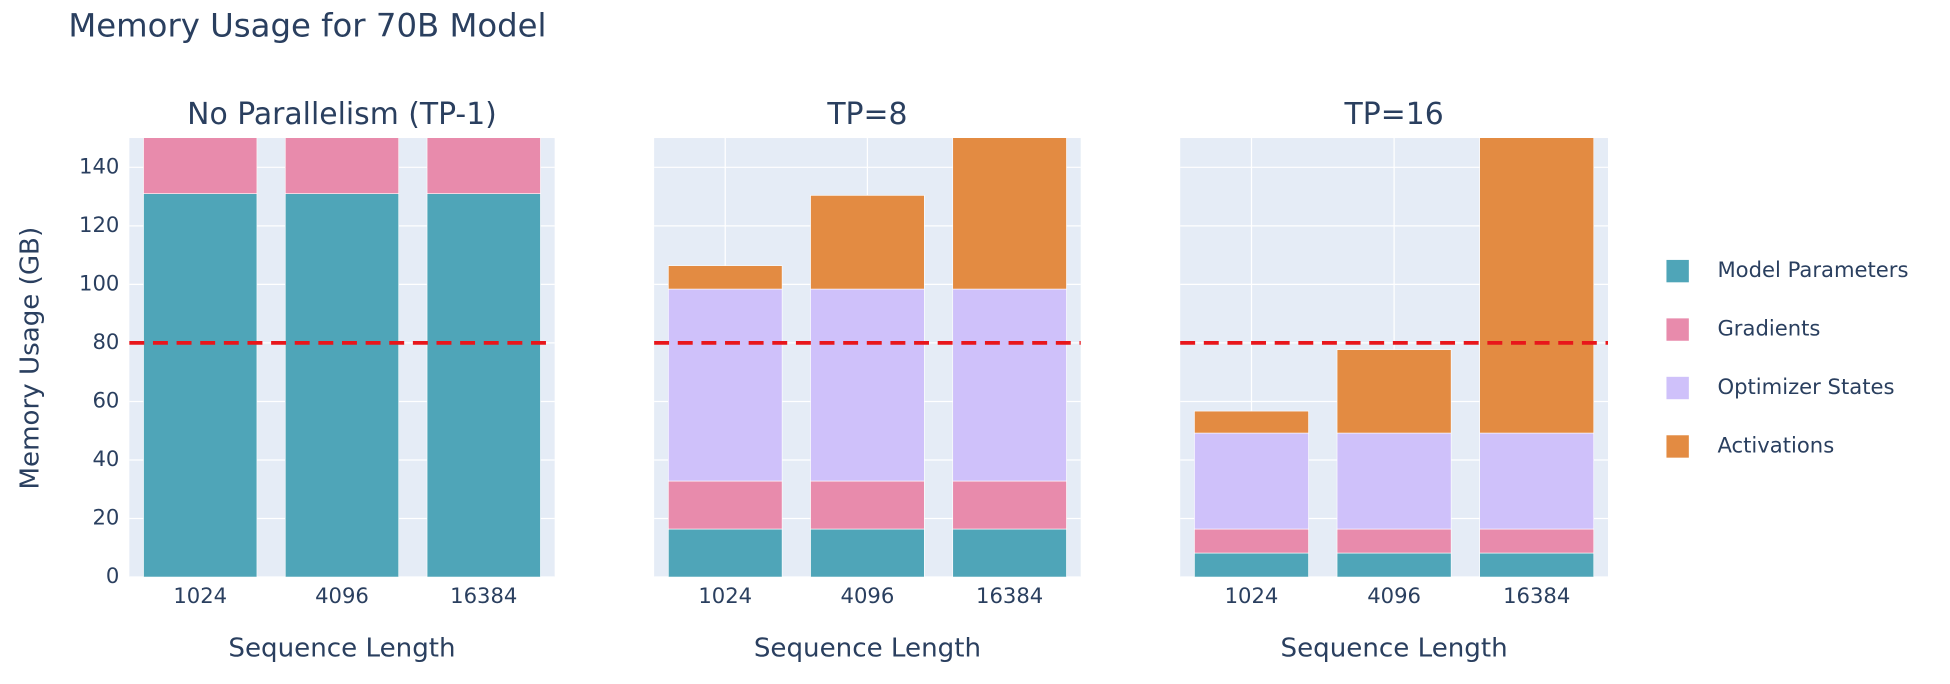 The height and width of the screenshot is (684, 1950). I want to click on y-tick-label: 40, so click(105, 458).